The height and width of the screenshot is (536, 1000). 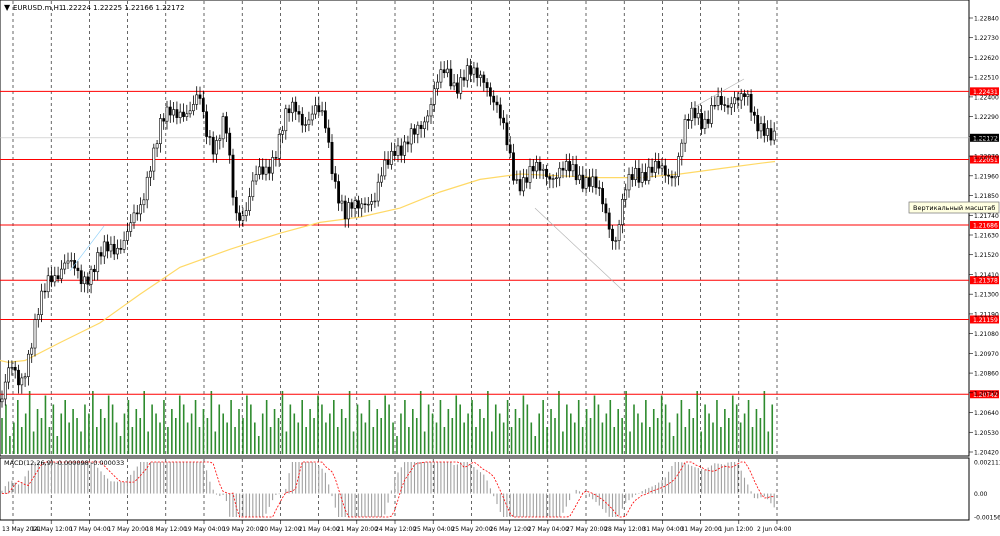 What do you see at coordinates (388, 489) in the screenshot?
I see `macd-signal-line` at bounding box center [388, 489].